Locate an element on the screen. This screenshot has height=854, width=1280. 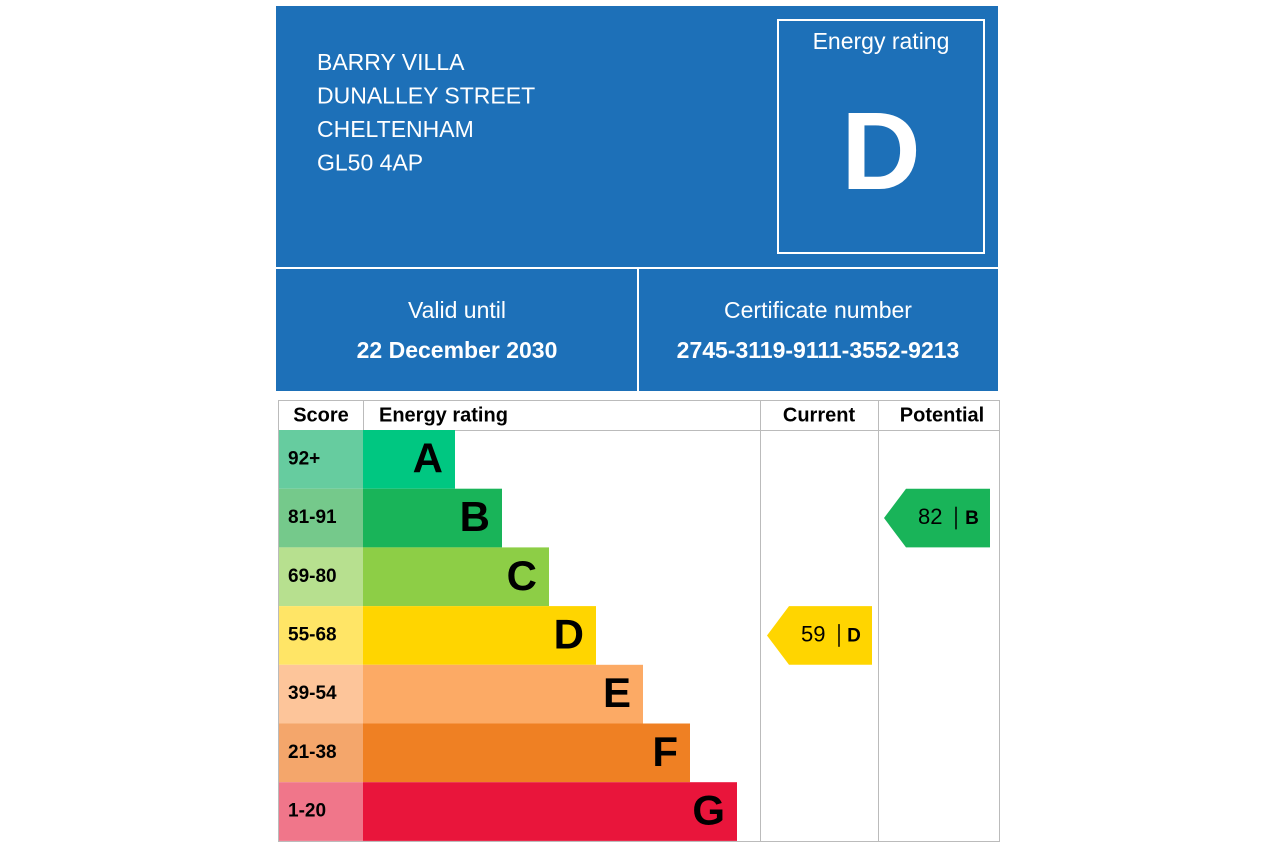
rating-letter: A is located at coordinates (428, 457).